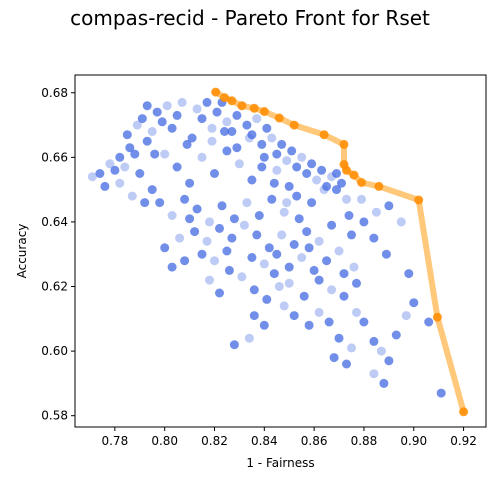 The width and height of the screenshot is (500, 500). What do you see at coordinates (54, 351) in the screenshot?
I see `y-tick-label: 0.60` at bounding box center [54, 351].